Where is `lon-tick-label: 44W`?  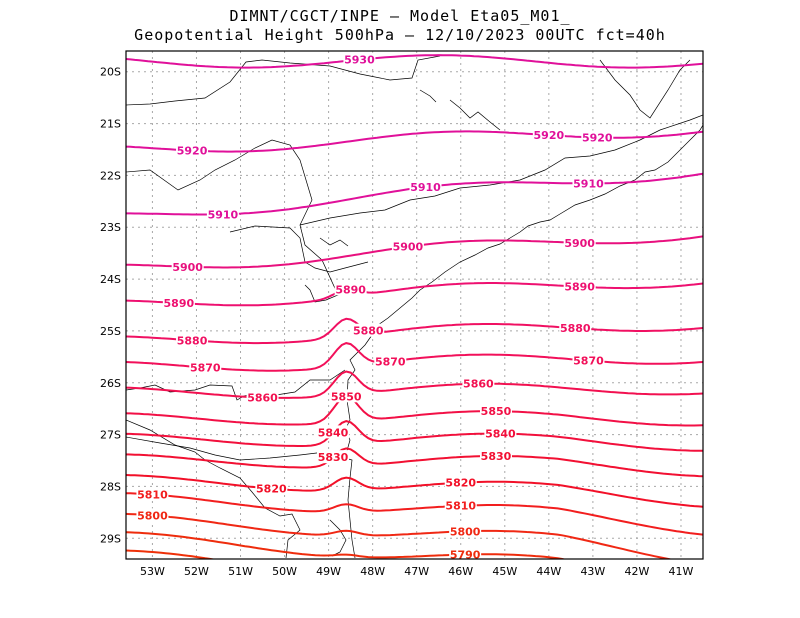 lon-tick-label: 44W is located at coordinates (548, 571).